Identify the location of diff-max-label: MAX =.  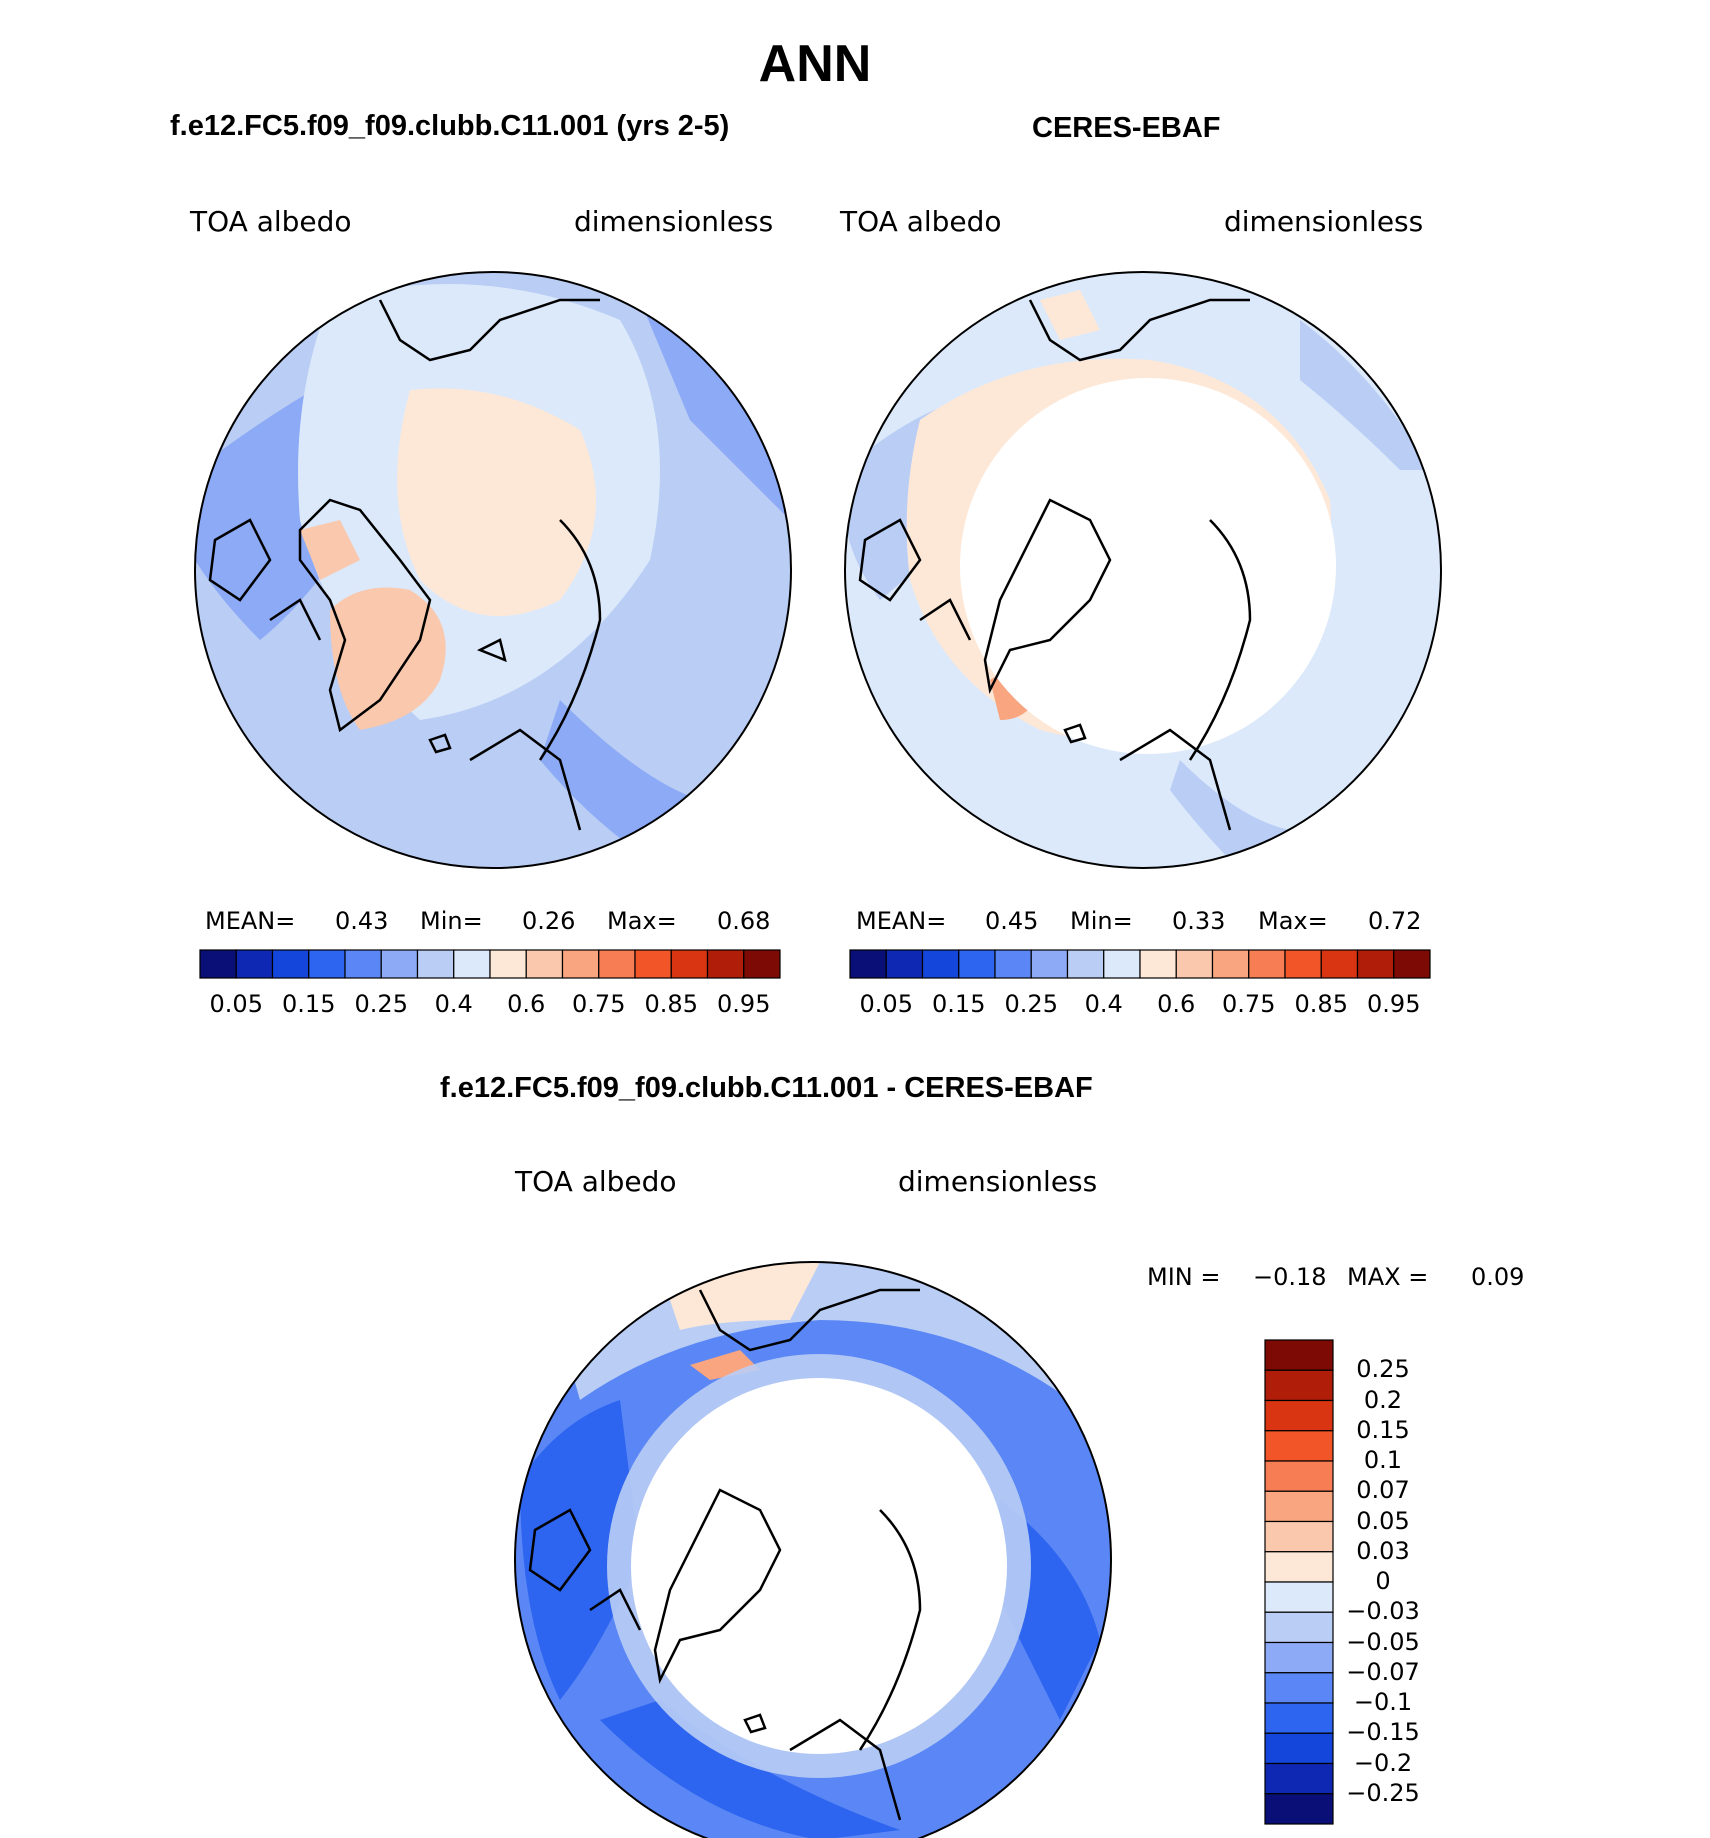
(1388, 1277).